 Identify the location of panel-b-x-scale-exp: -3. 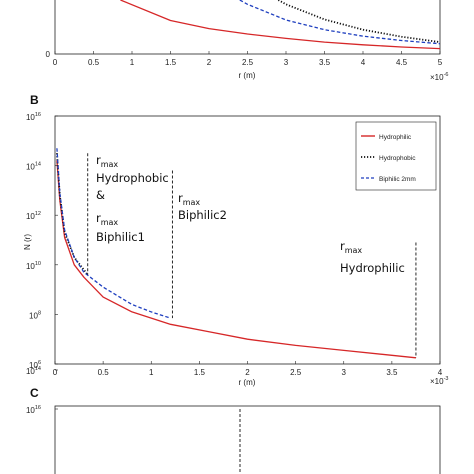
(446, 379).